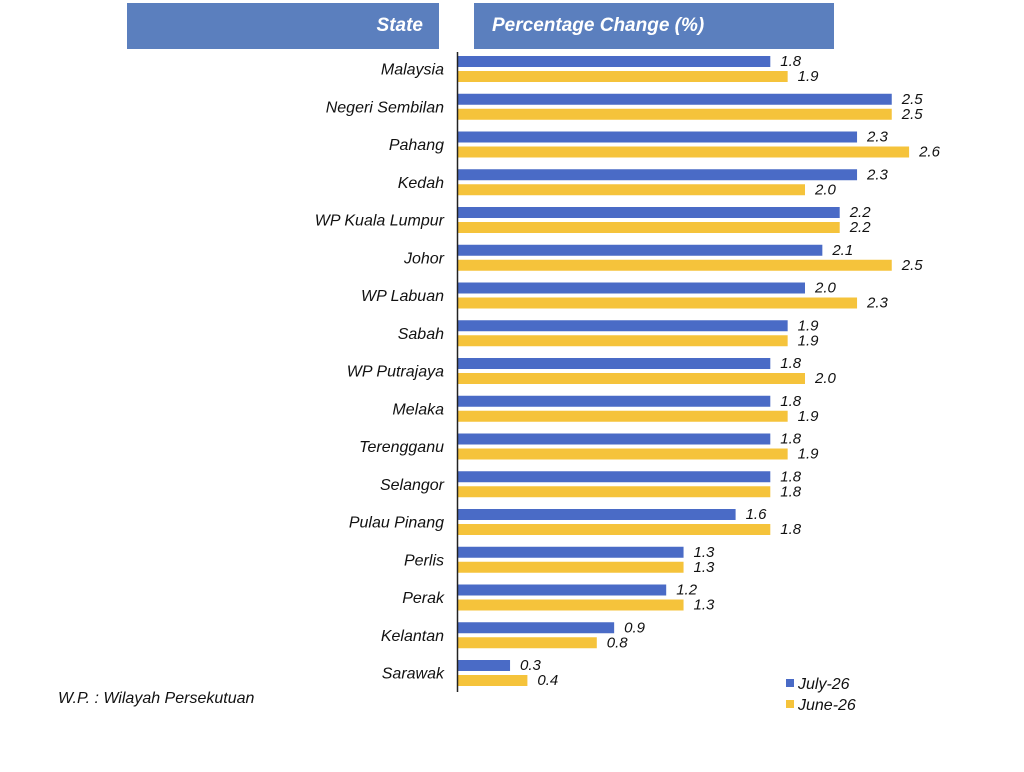 The height and width of the screenshot is (772, 1024). I want to click on bar-july-26-sabah, so click(623, 326).